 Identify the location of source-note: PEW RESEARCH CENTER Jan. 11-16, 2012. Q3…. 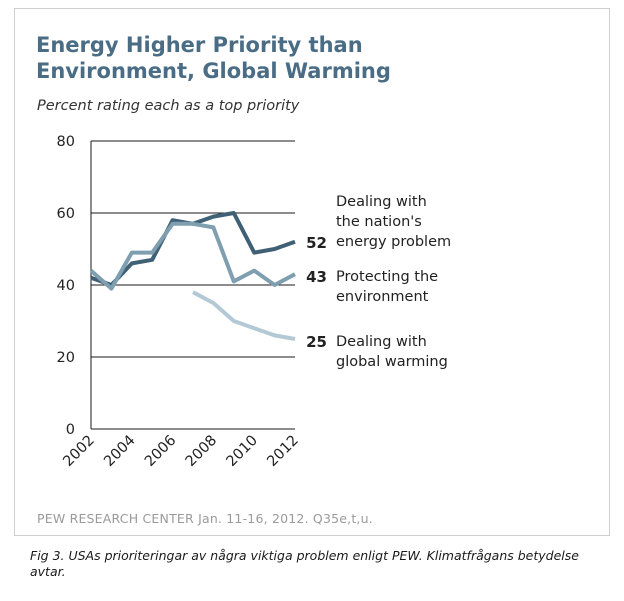
(205, 518).